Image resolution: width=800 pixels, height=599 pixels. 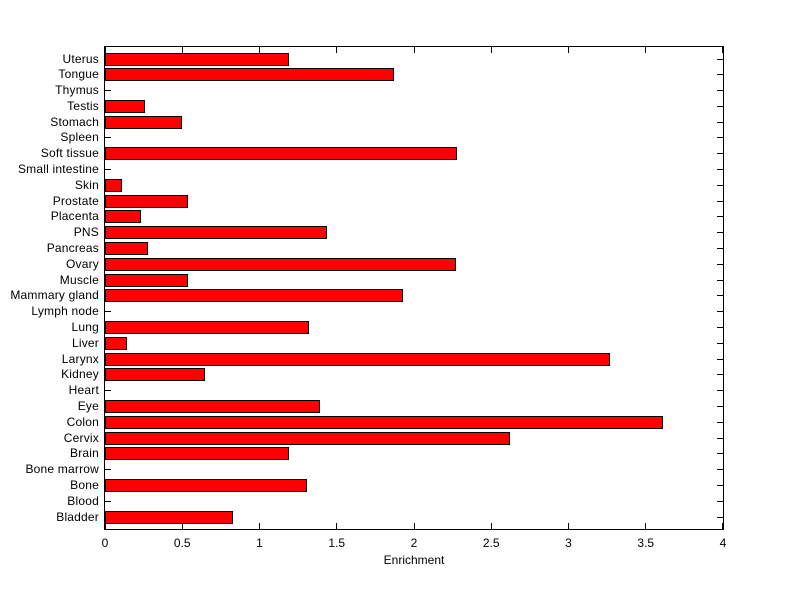 What do you see at coordinates (85, 342) in the screenshot?
I see `y-tick-label-liver: Liver` at bounding box center [85, 342].